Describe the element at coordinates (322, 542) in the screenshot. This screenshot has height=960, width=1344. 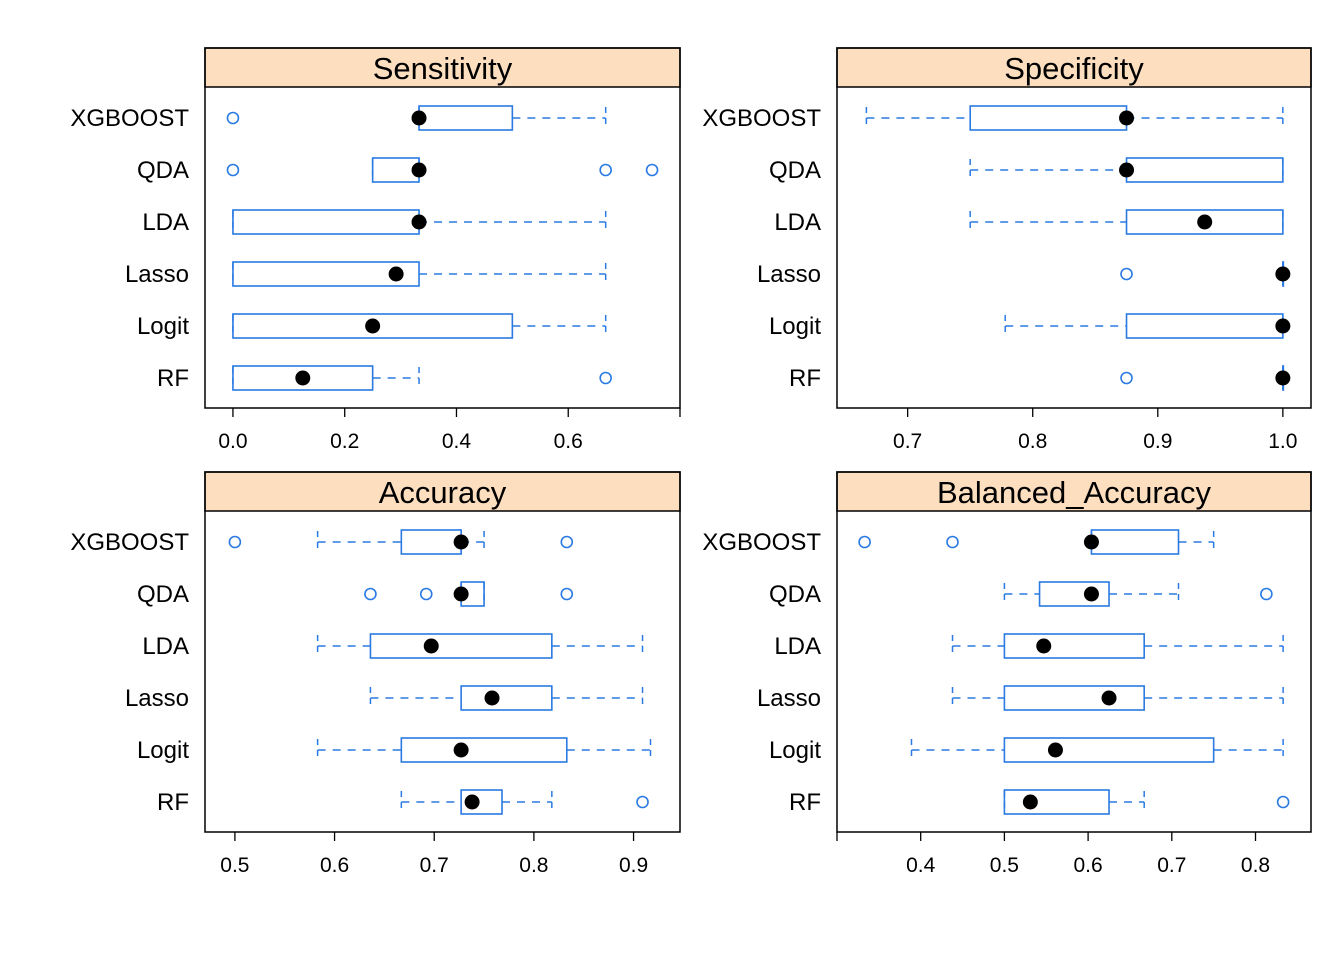
I see `box-row-accuracy-xgboost: XGBOOST` at that location.